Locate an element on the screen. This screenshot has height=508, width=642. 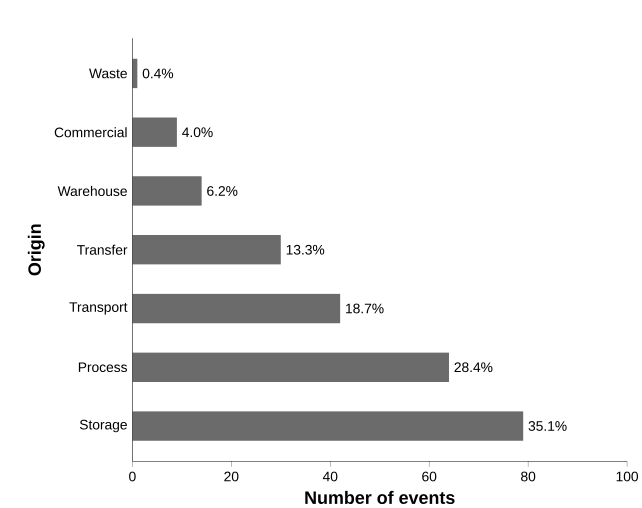
x-axis-title: Number of events is located at coordinates (380, 497).